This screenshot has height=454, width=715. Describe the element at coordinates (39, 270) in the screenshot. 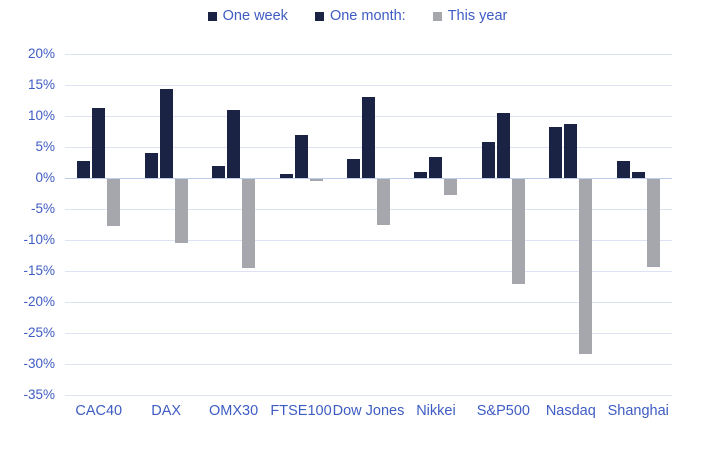

I see `y-tick-label: -15%` at that location.